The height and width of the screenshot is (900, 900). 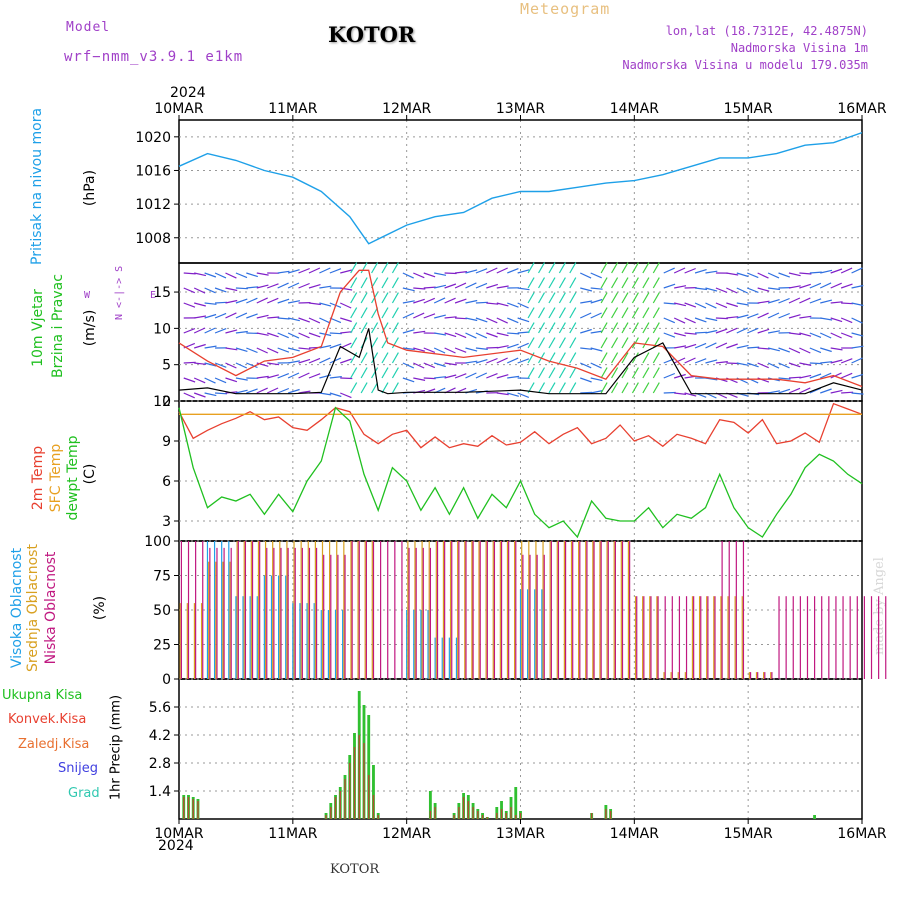 I want to click on y-tick-label: 5.6, so click(x=160, y=708).